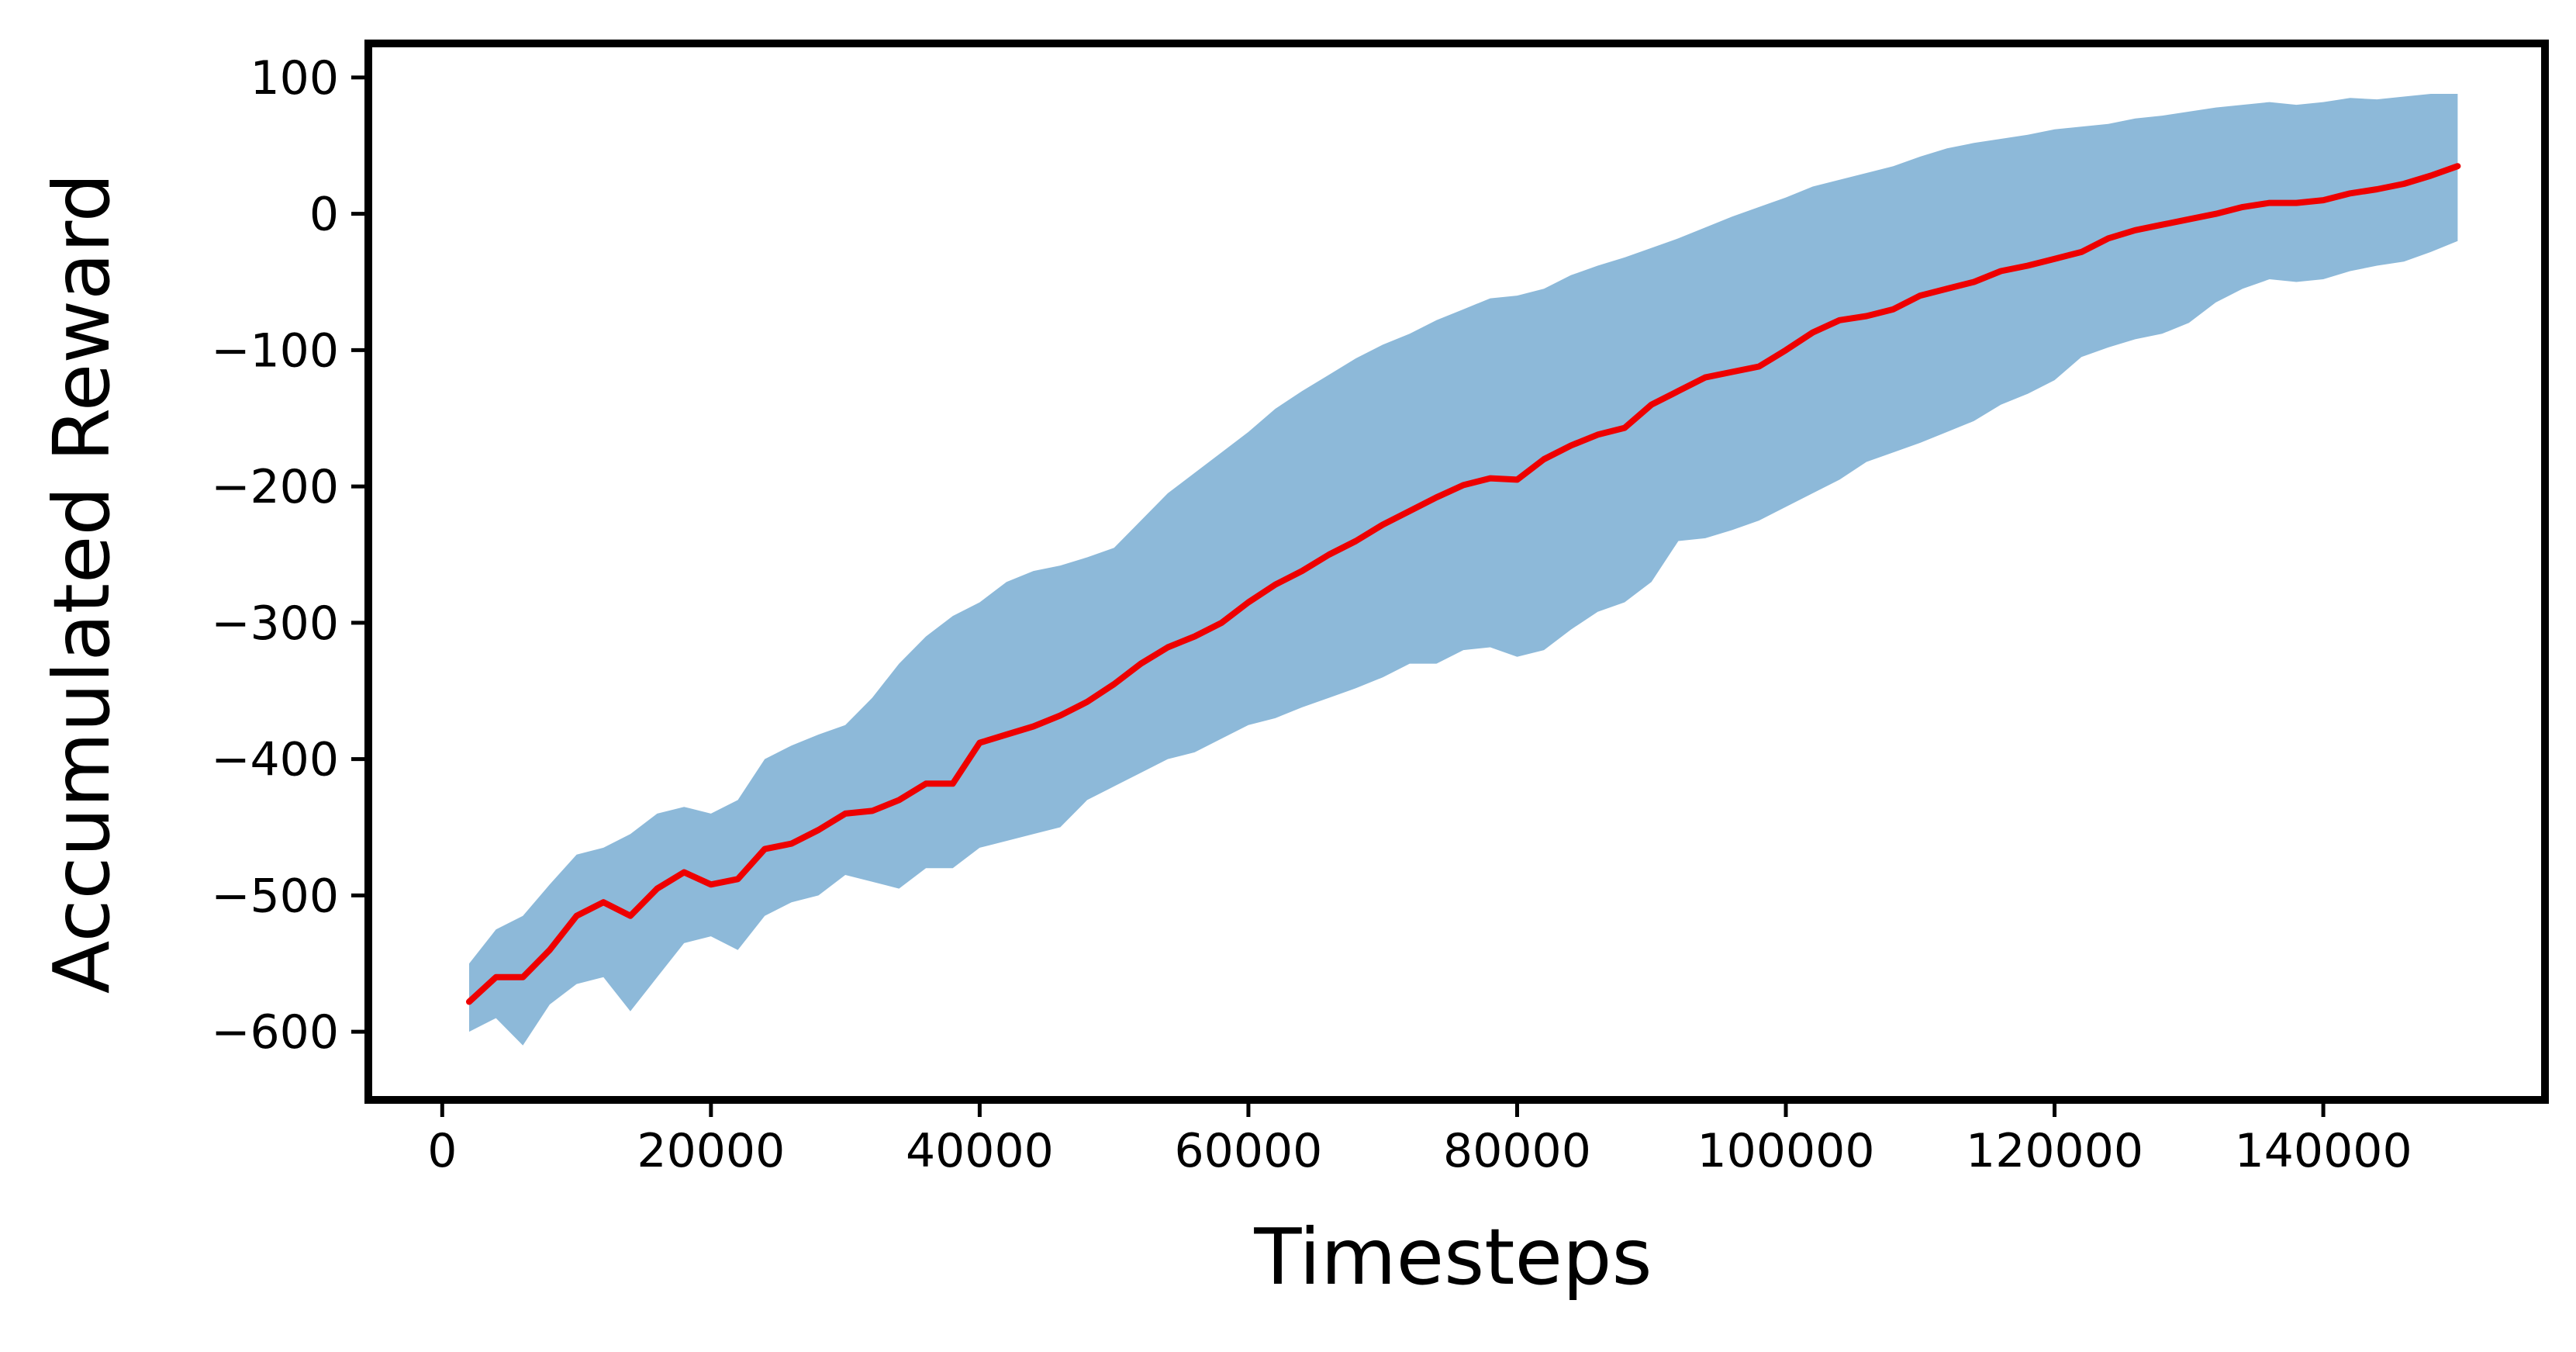 This screenshot has width=2576, height=1352. What do you see at coordinates (275, 1032) in the screenshot?
I see `y-tick-label: −600` at bounding box center [275, 1032].